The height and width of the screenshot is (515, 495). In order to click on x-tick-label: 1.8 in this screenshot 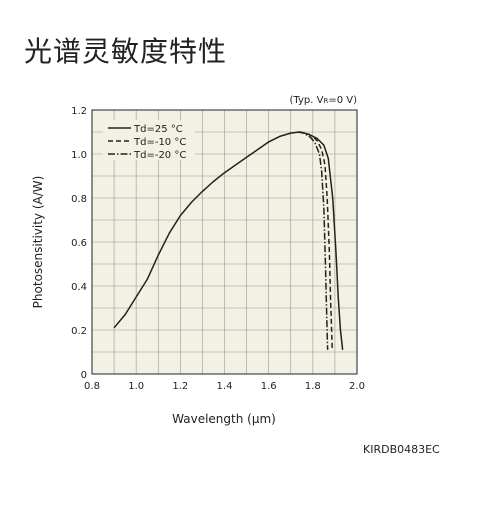, I will do `click(313, 386)`.